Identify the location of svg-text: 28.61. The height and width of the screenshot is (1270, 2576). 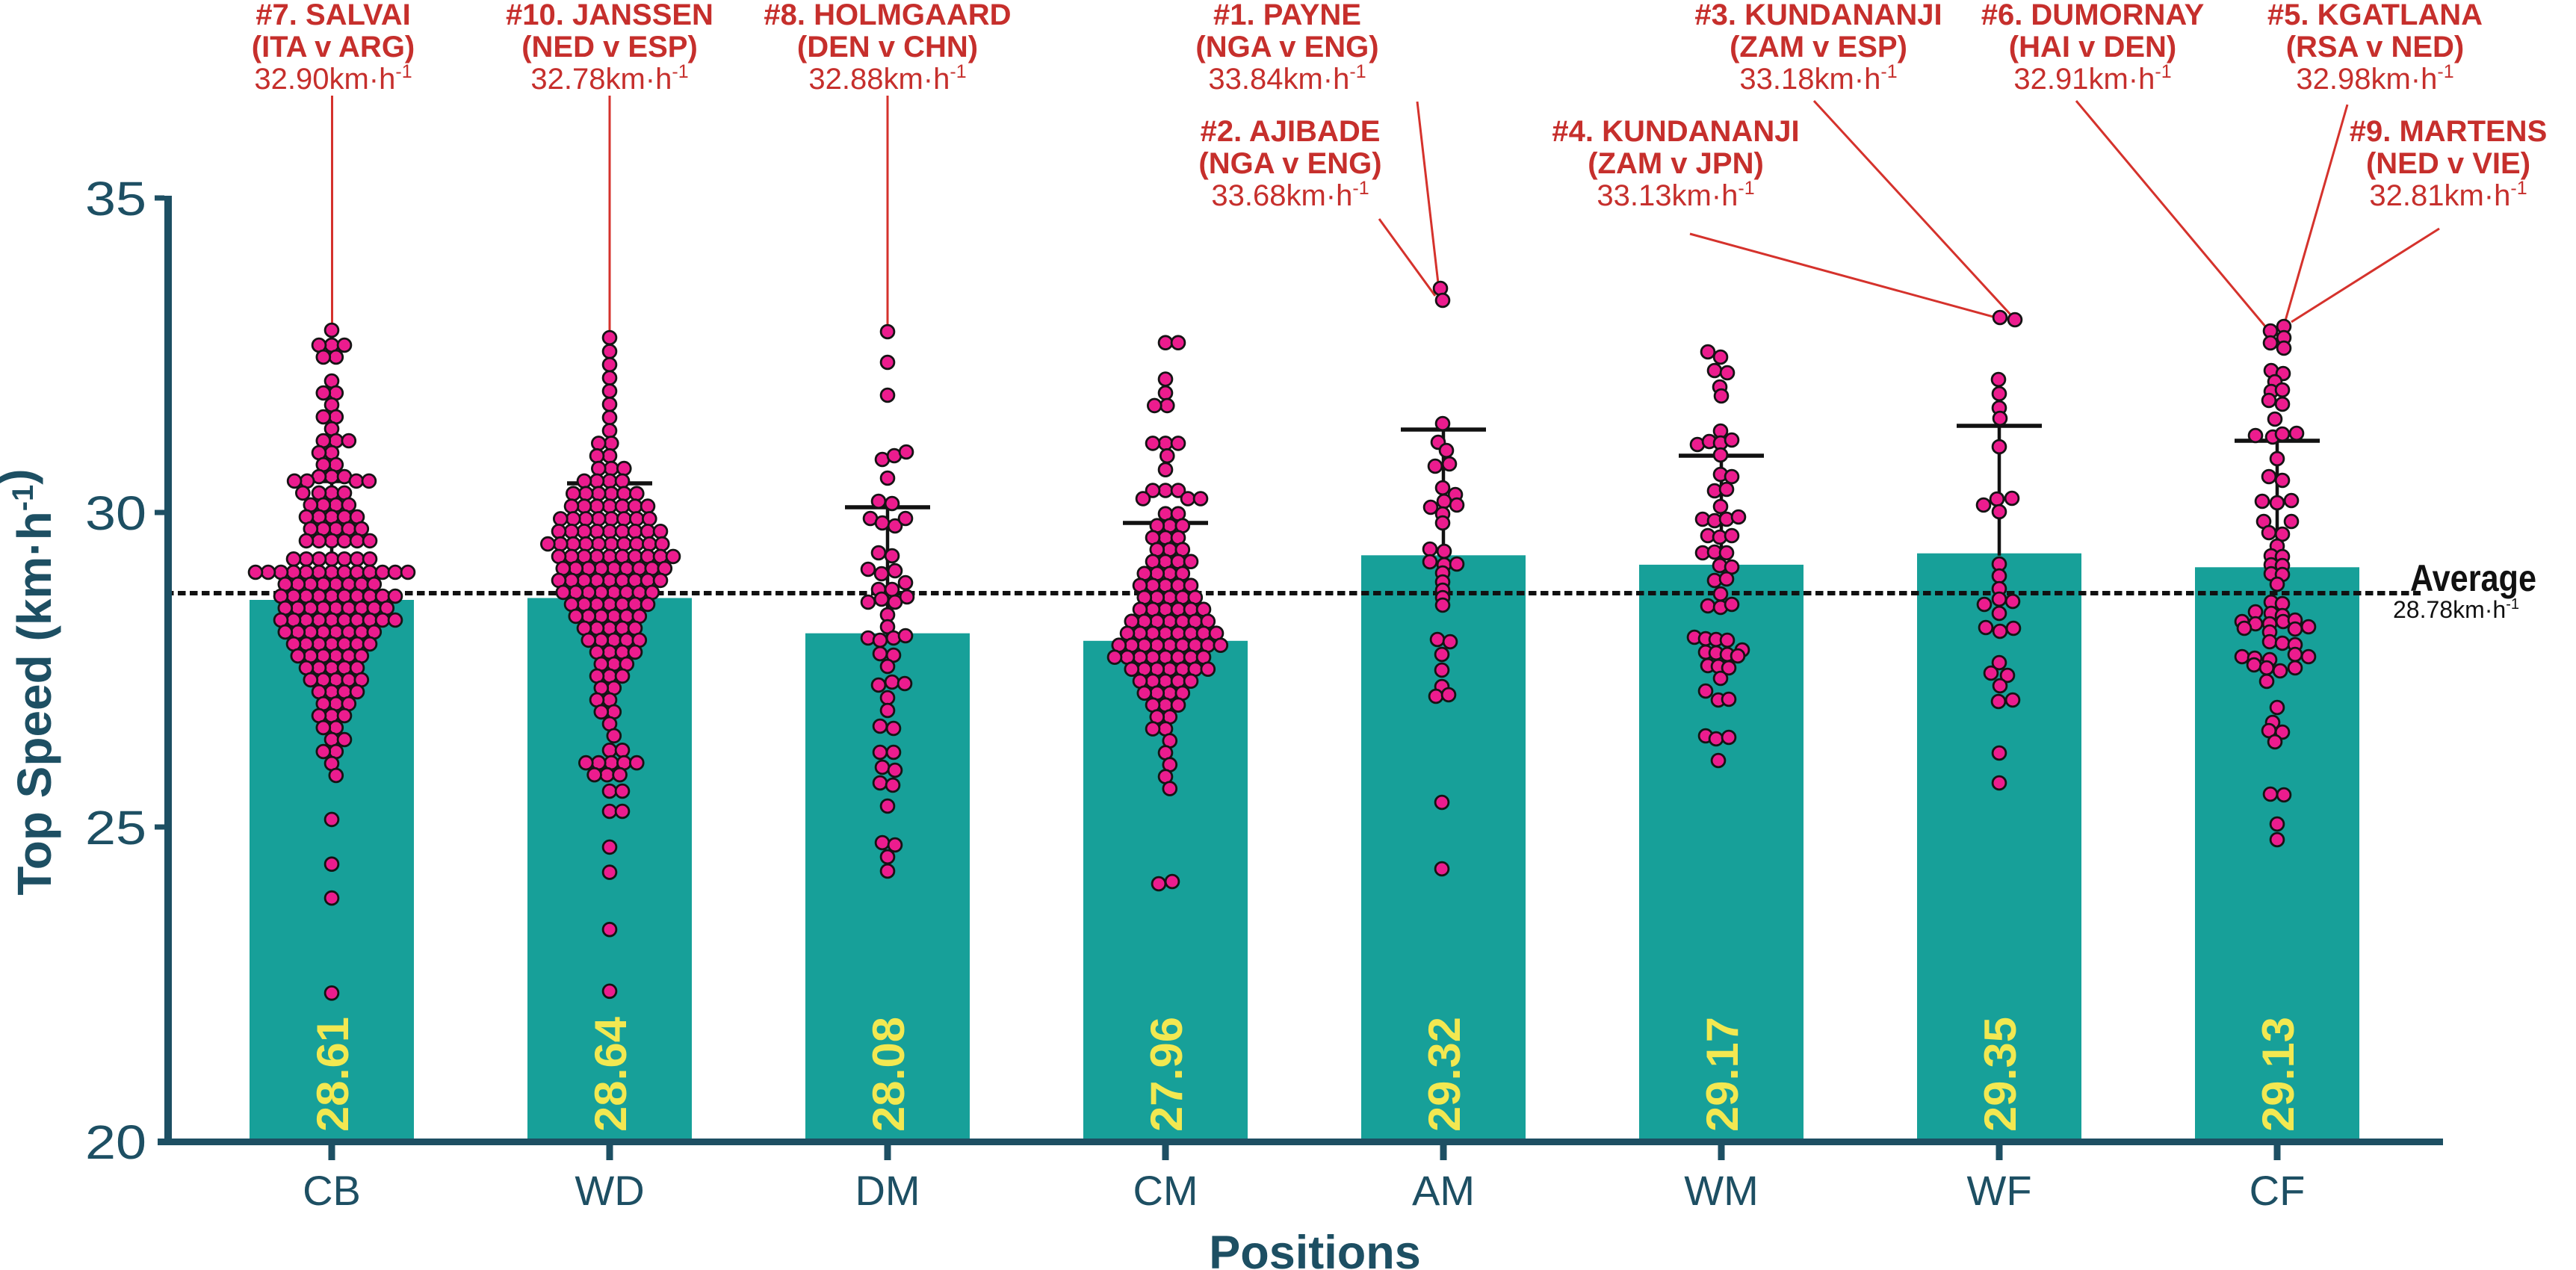
(333, 1075).